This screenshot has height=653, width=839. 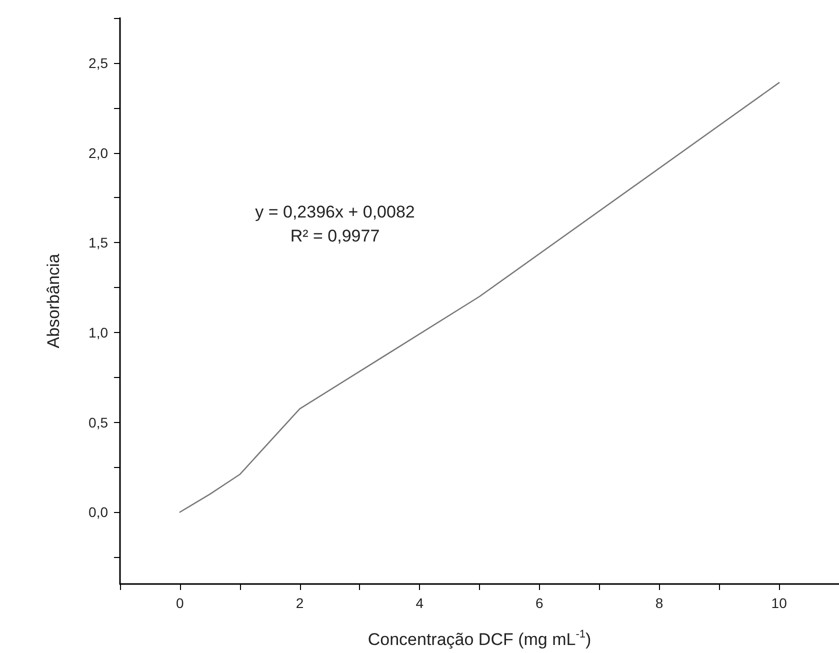 I want to click on x-tick-label: 0, so click(x=180, y=603).